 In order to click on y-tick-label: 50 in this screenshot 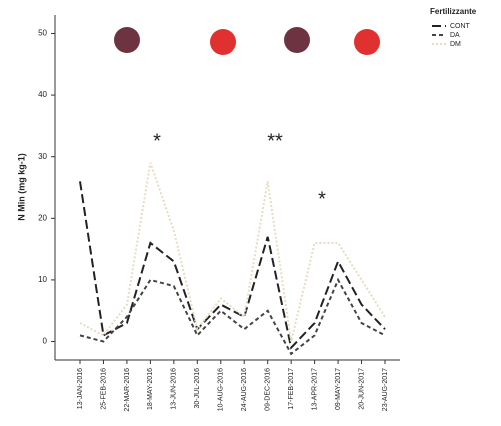, I will do `click(42, 33)`.